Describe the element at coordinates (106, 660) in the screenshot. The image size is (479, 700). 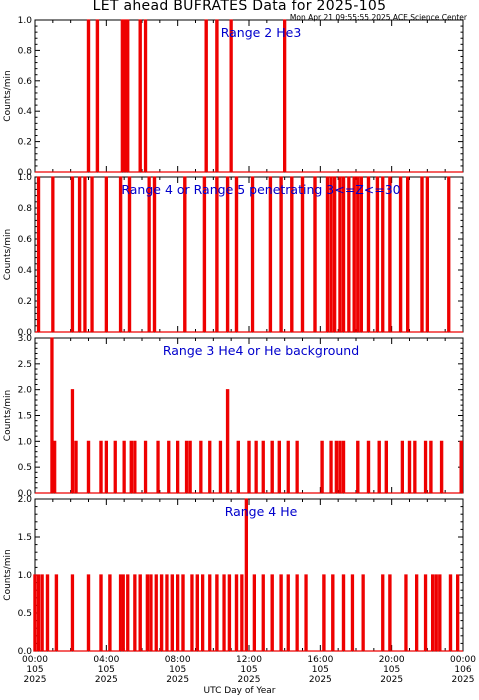
I see `x-tick-time: 04:00` at that location.